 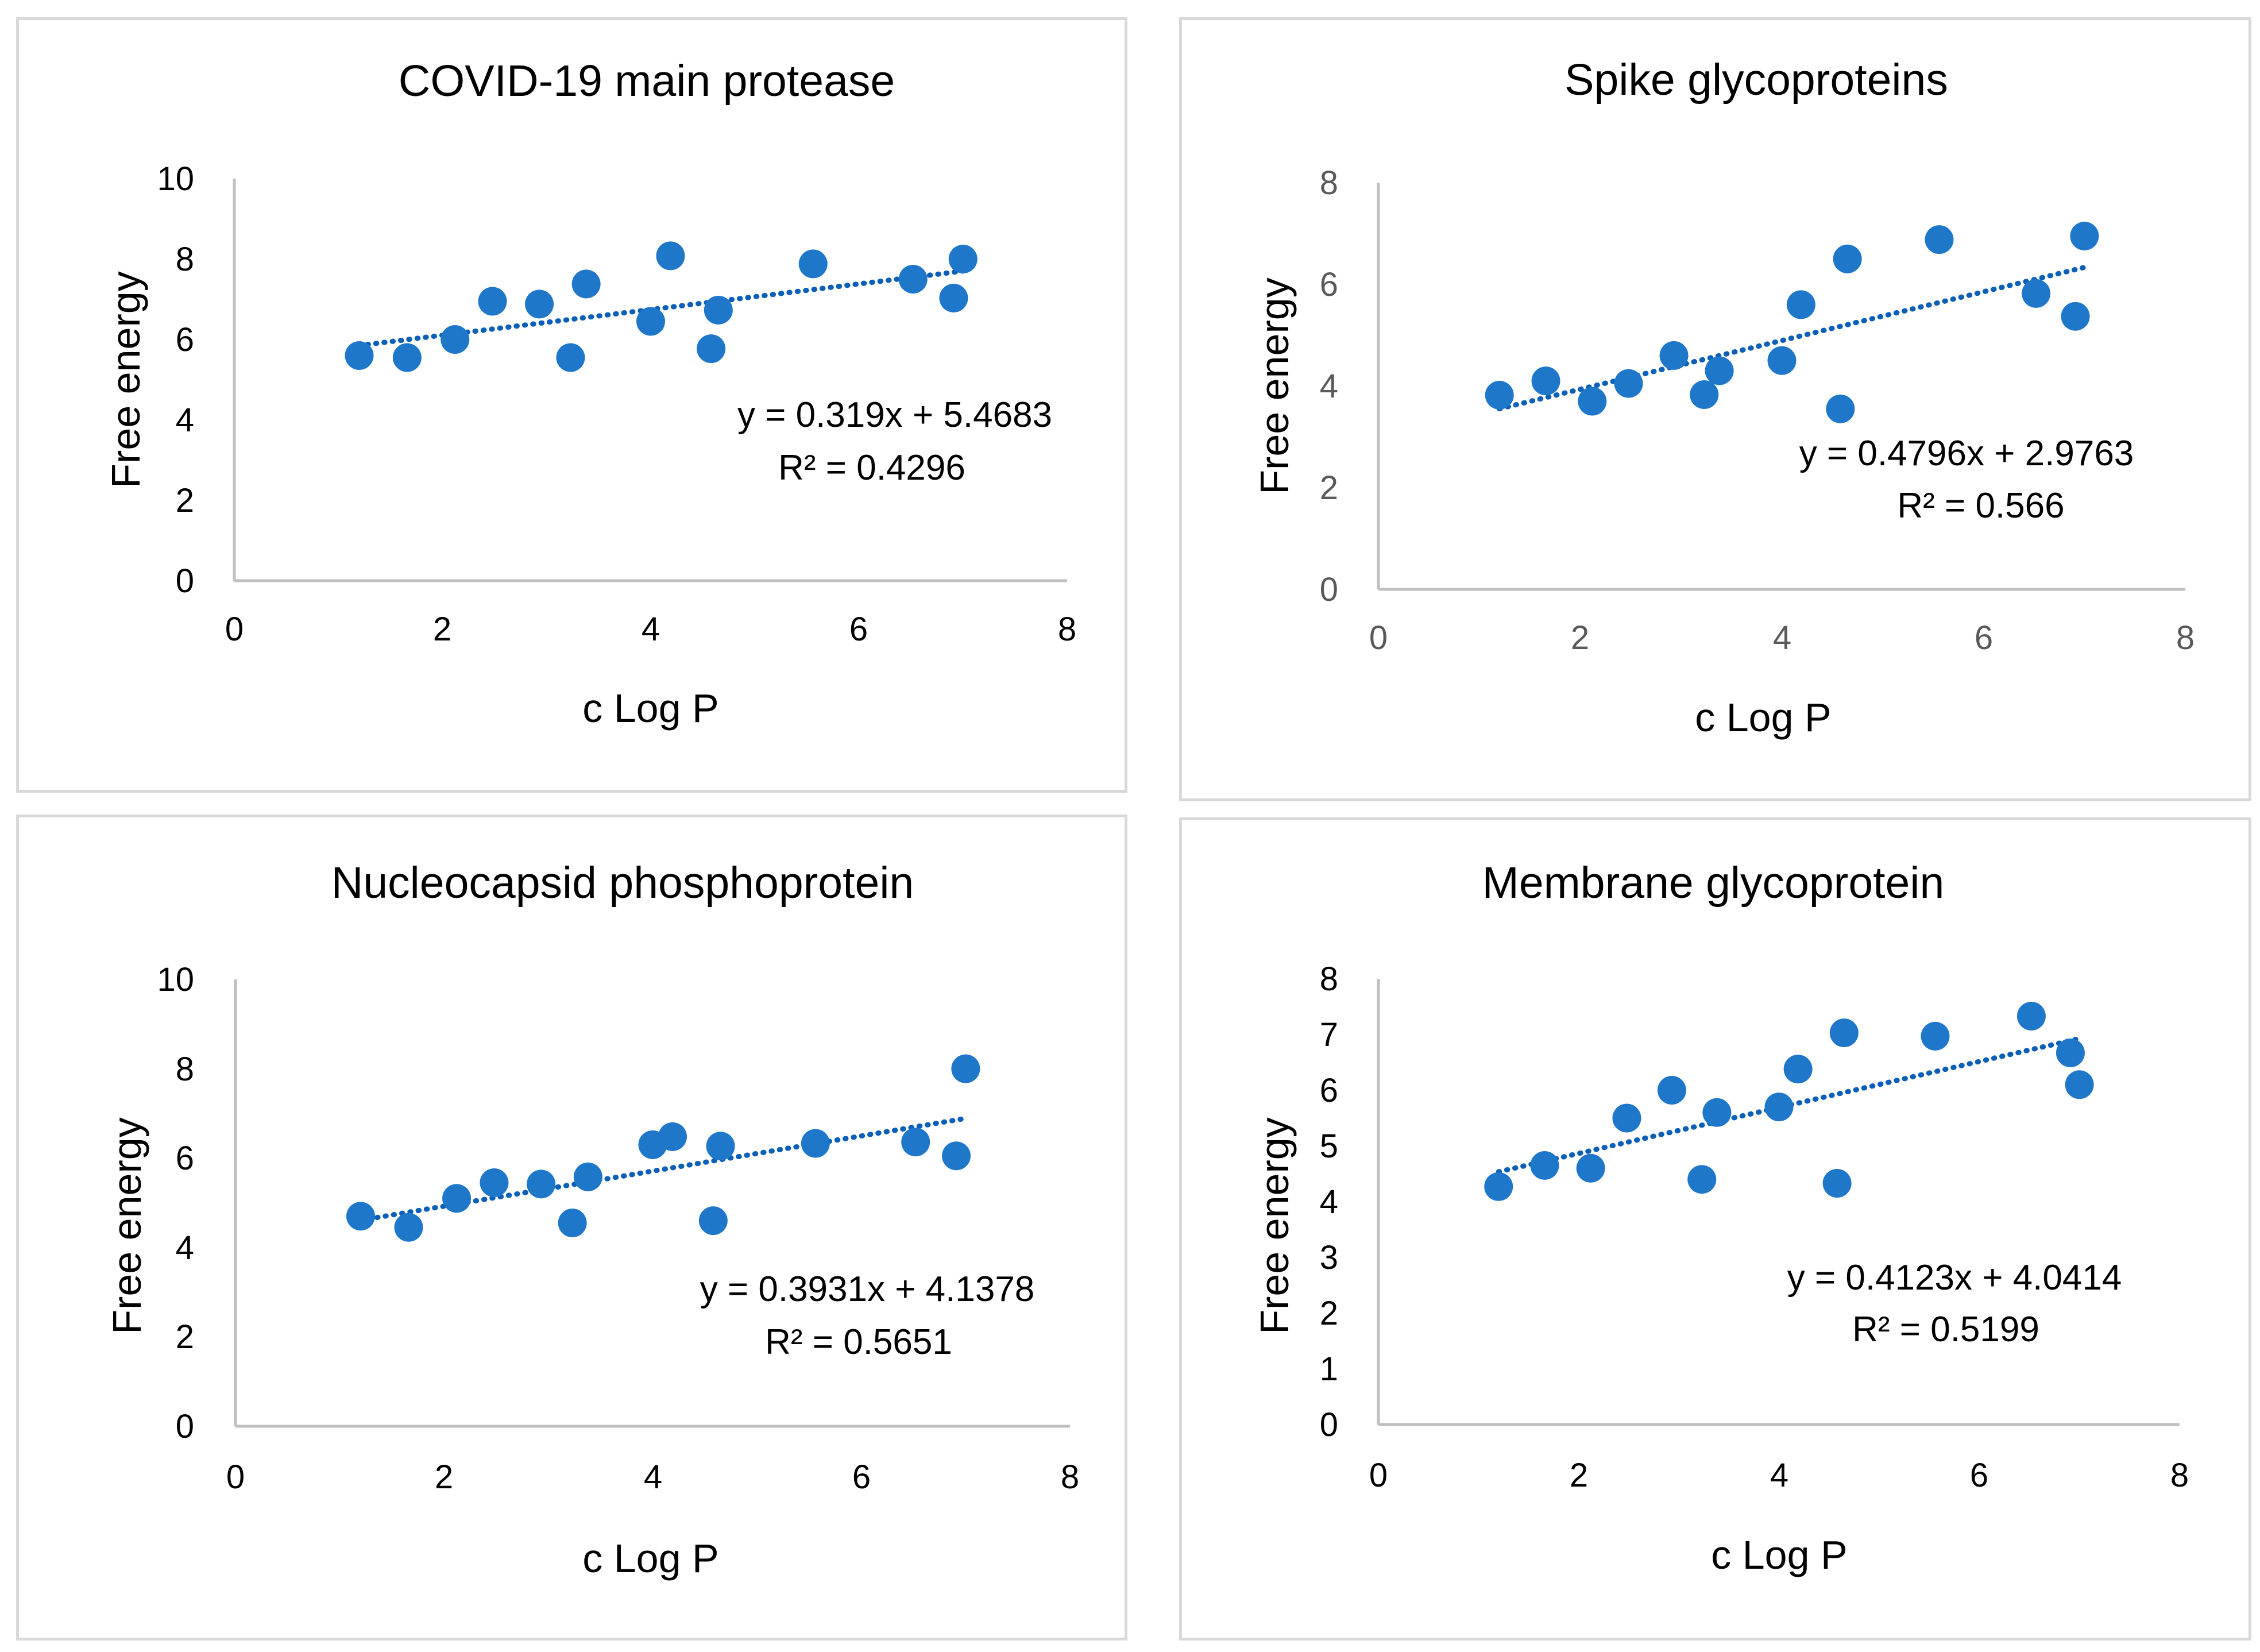 I want to click on y-tick-label: 10, so click(x=175, y=979).